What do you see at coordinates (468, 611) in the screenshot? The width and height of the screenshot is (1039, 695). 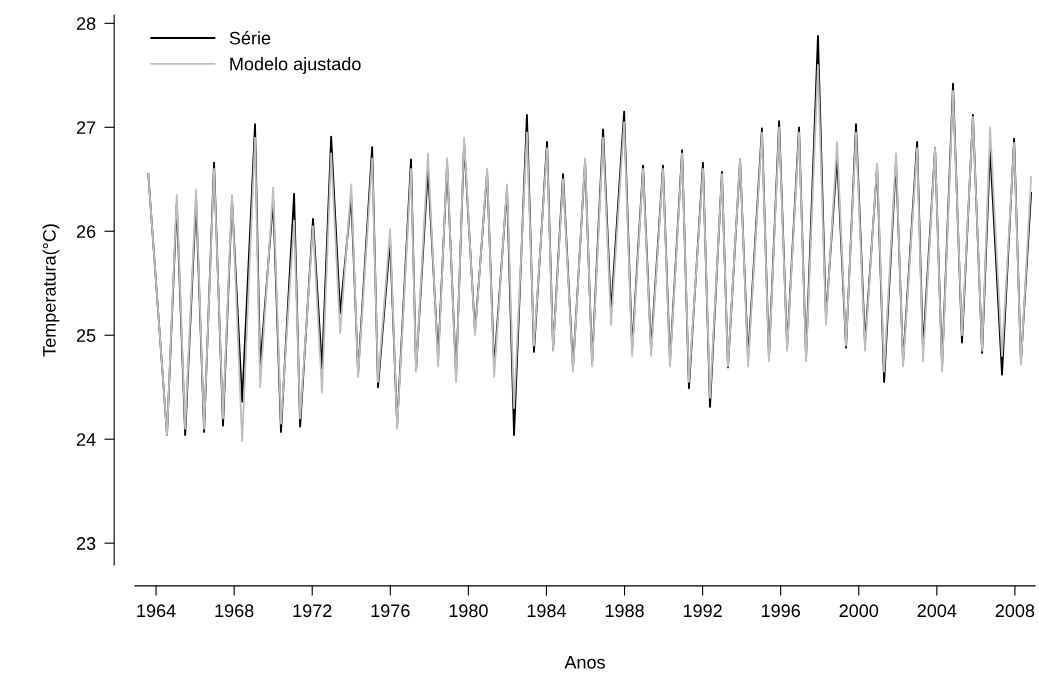 I see `x-tick-label: 1980` at bounding box center [468, 611].